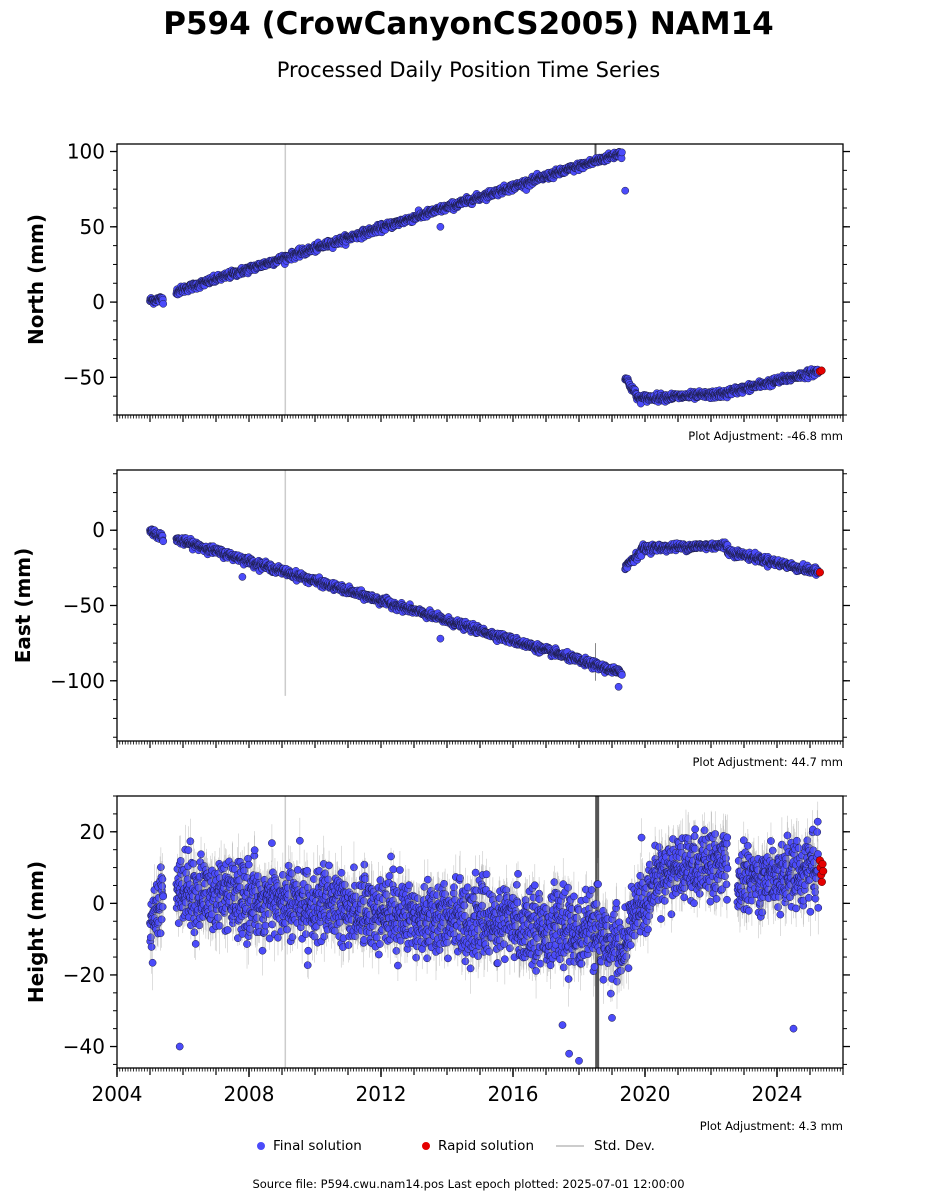 The image size is (937, 1200). Describe the element at coordinates (23, 606) in the screenshot. I see `y-axis-label: East (mm)` at that location.